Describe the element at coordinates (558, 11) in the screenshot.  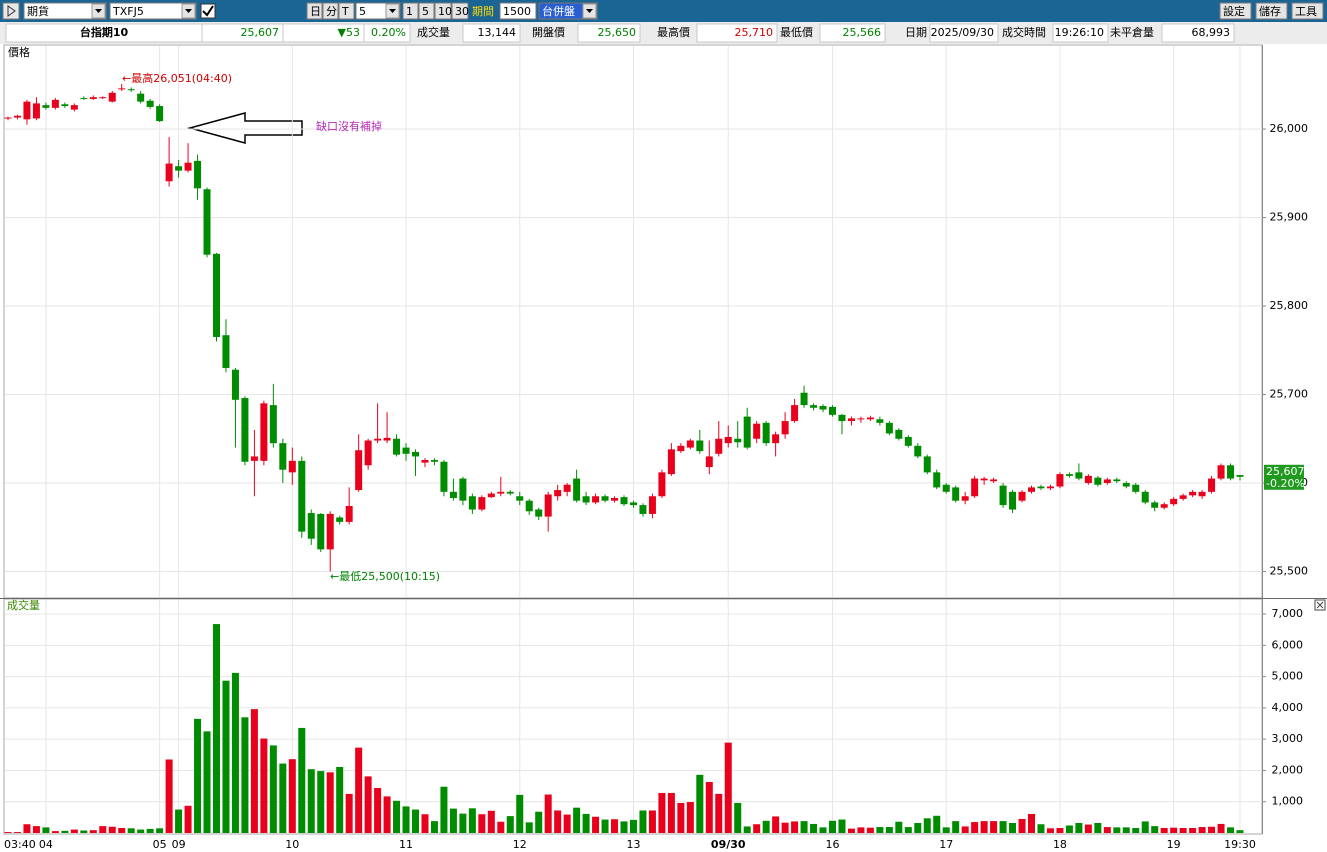
I see `session-select-label: 台併盤` at that location.